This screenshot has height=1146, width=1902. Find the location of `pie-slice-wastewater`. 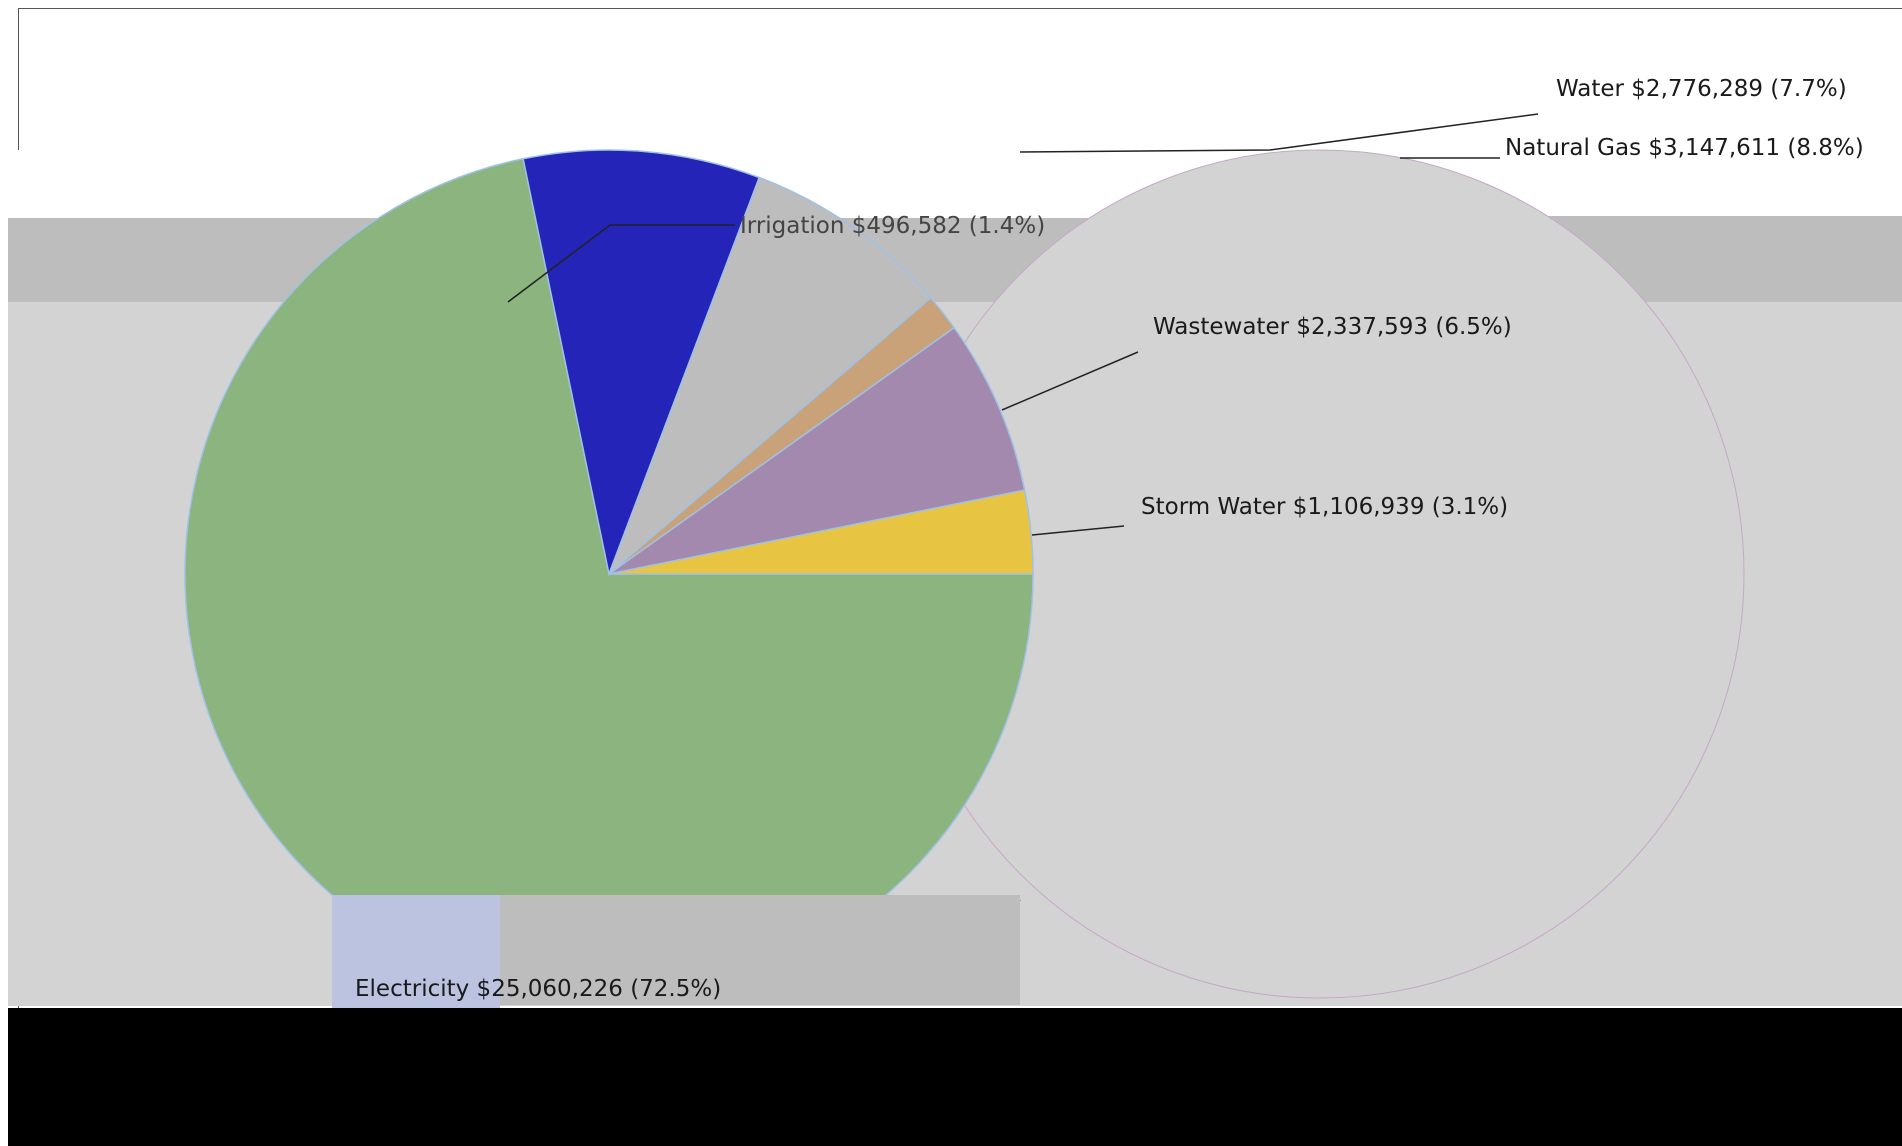

pie-slice-wastewater is located at coordinates (817, 450).